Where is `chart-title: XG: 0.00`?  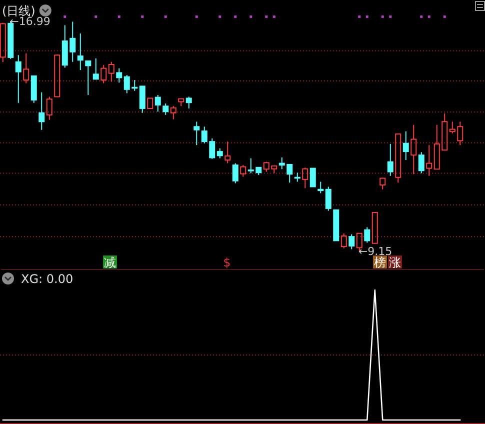 chart-title: XG: 0.00 is located at coordinates (47, 279).